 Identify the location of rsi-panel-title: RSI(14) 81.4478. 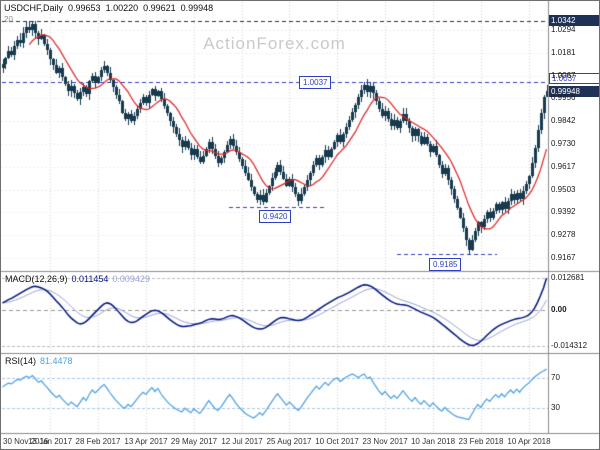
(41, 361).